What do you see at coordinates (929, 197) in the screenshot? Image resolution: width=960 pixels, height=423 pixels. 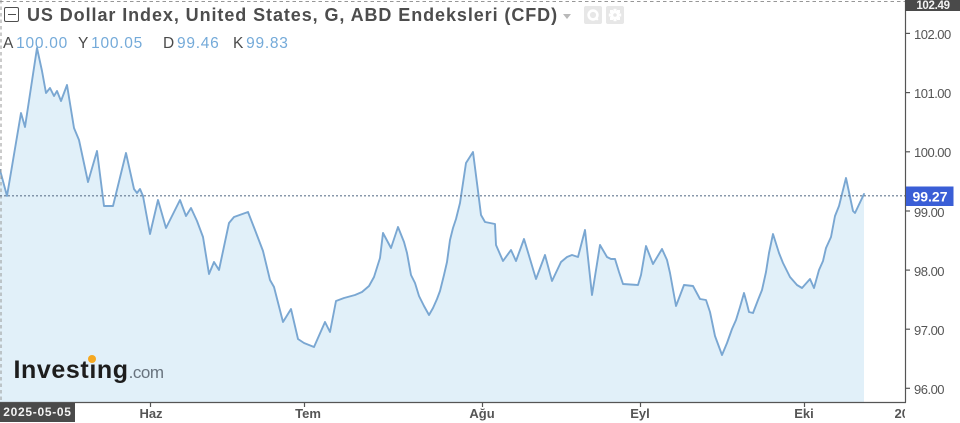 I see `svg-text: 99.27` at bounding box center [929, 197].